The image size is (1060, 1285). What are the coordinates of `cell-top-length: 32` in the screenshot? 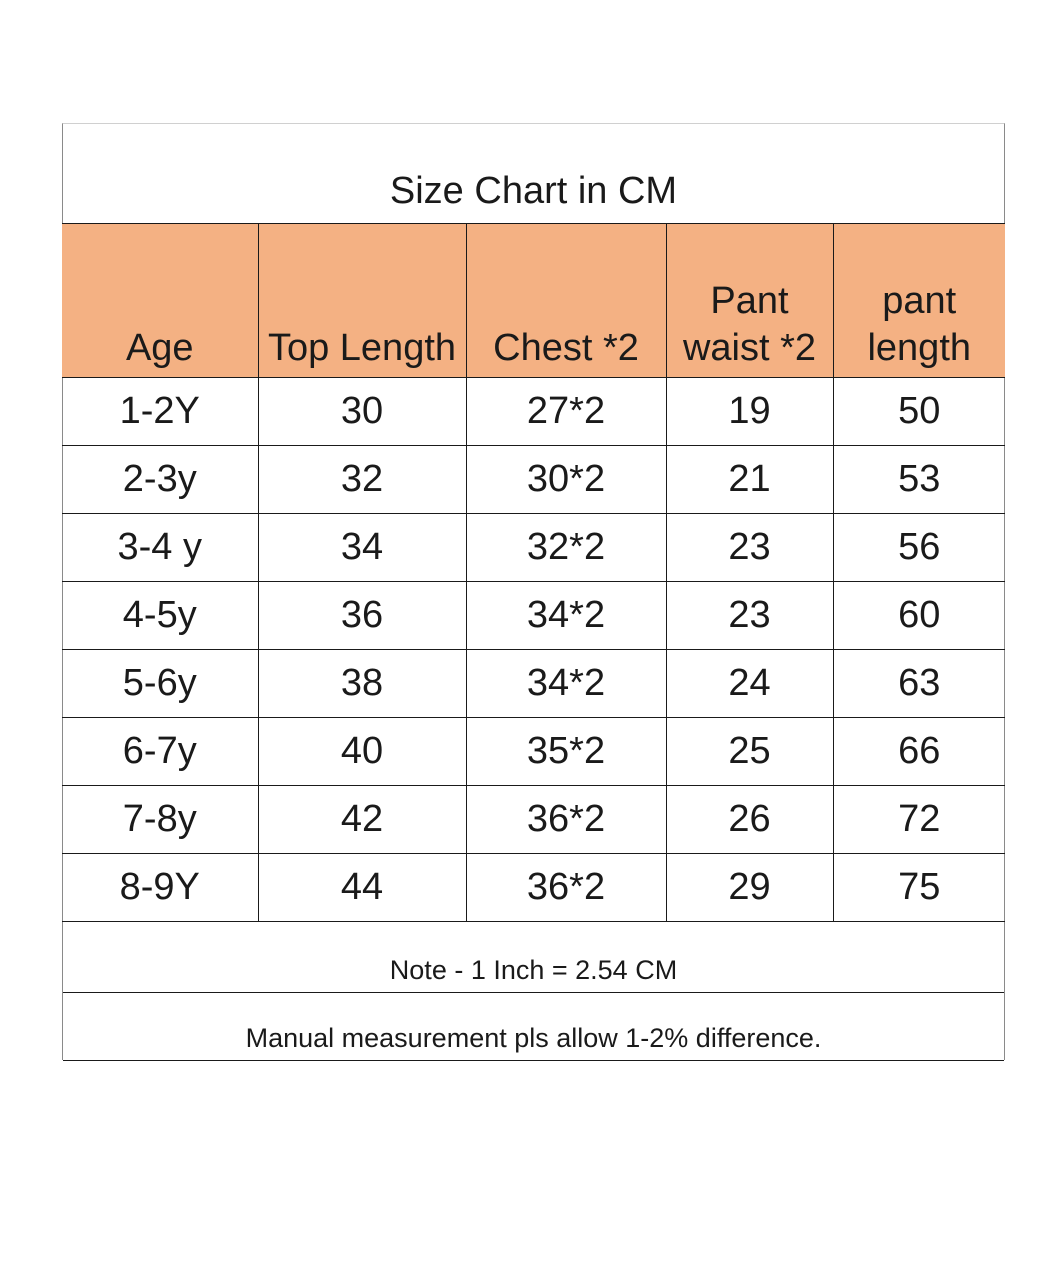 It's located at (362, 479).